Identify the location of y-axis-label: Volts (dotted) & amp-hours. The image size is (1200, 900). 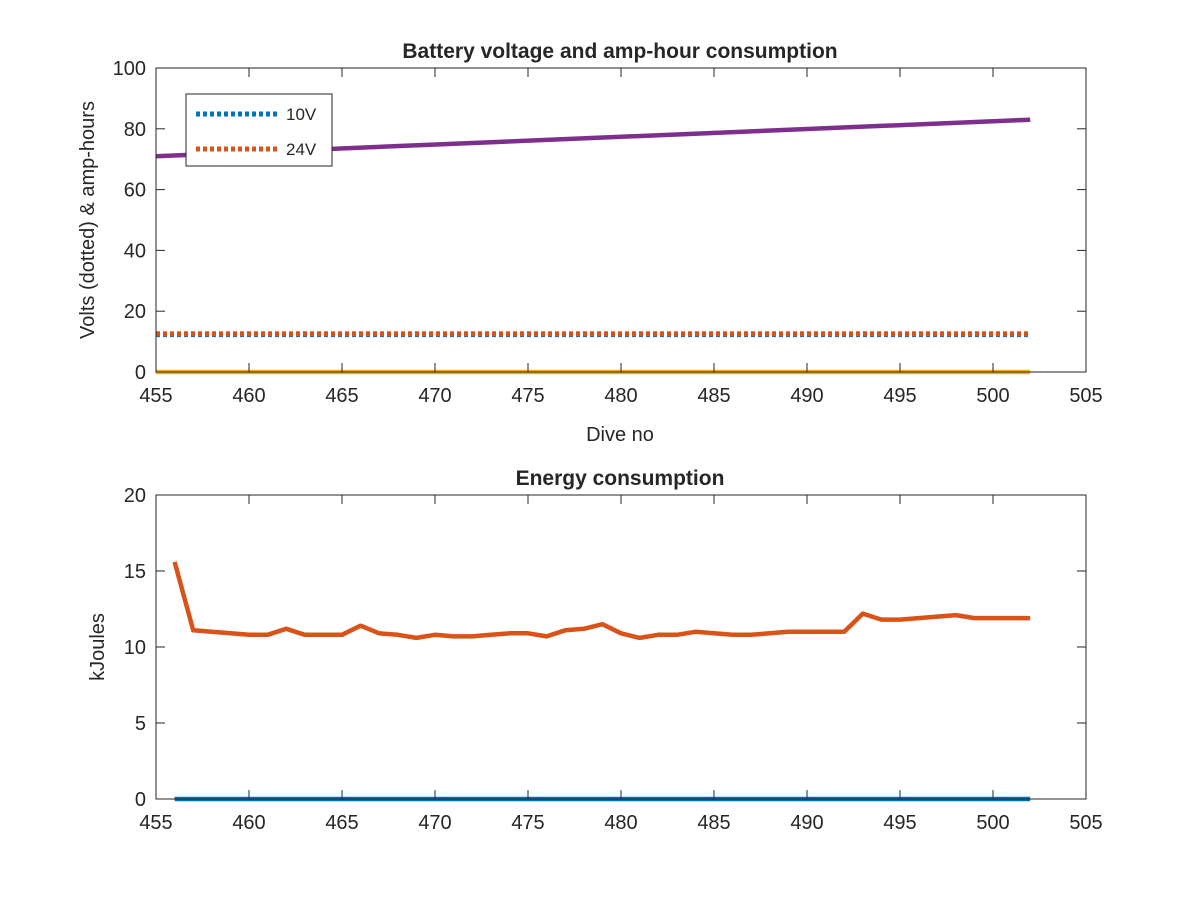
(88, 220).